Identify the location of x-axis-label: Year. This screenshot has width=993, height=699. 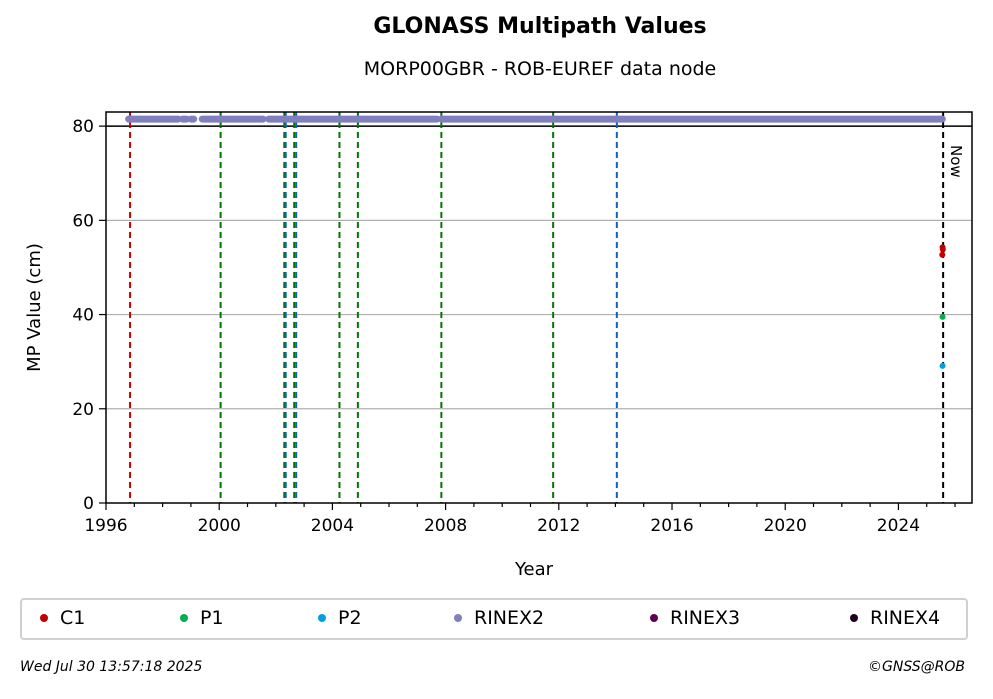
(534, 569).